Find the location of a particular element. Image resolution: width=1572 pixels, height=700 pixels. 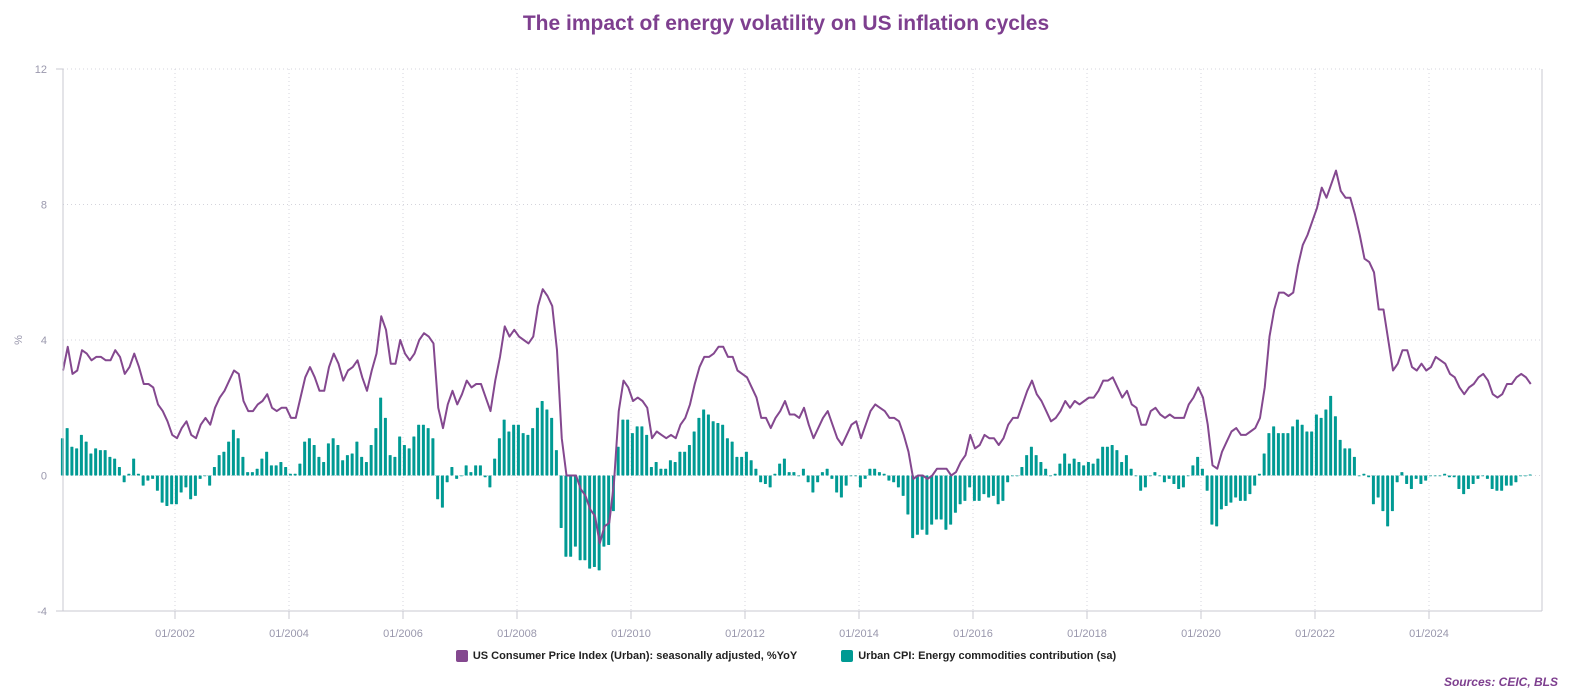

x-tick-label: 01/2024 is located at coordinates (1429, 634).